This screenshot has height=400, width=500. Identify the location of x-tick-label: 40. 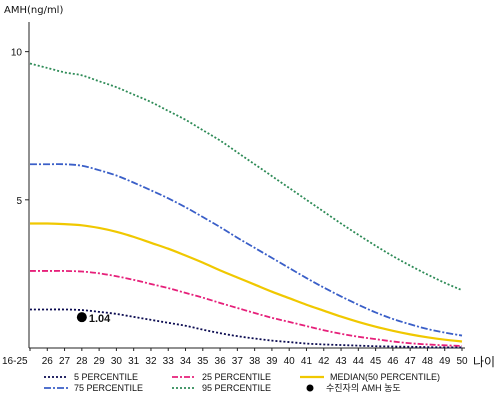
(290, 361).